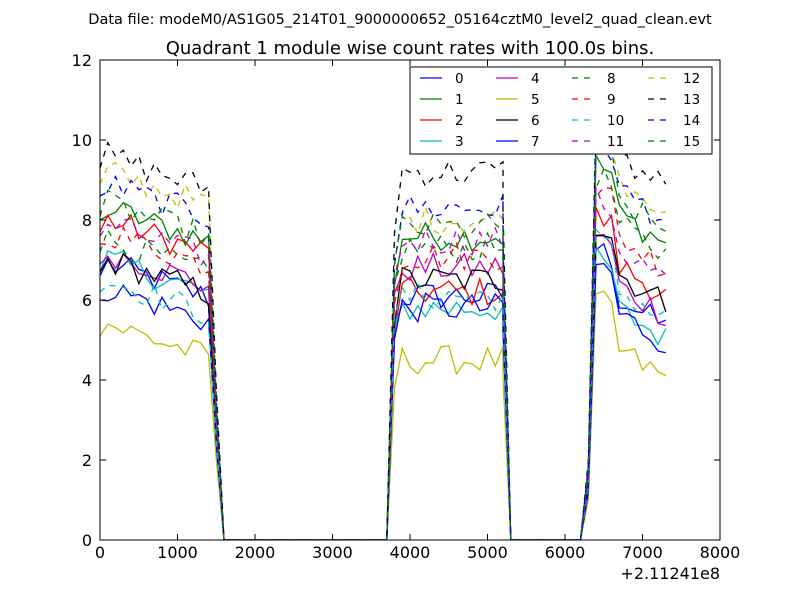  What do you see at coordinates (720, 552) in the screenshot?
I see `x-tick-label: 8000` at bounding box center [720, 552].